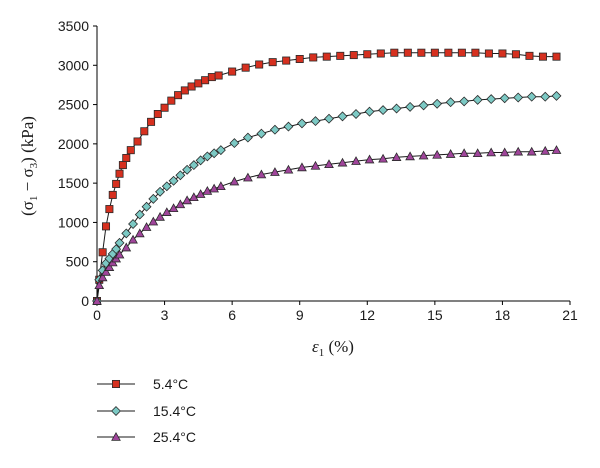 Image resolution: width=600 pixels, height=468 pixels. I want to click on y-axis-title: (σ1 − σ3) (kPa), so click(29, 166).